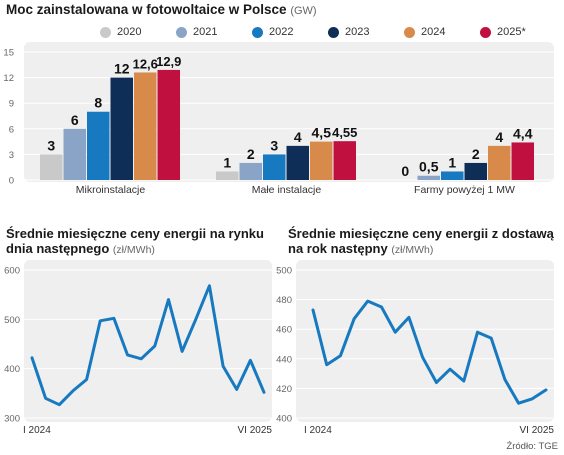  Describe the element at coordinates (11, 155) in the screenshot. I see `bar-y-tick-label: 3` at that location.